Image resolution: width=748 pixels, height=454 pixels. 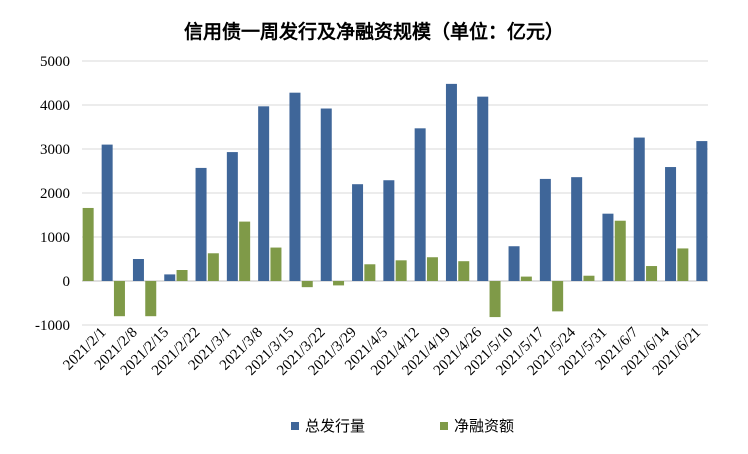 What do you see at coordinates (55, 106) in the screenshot?
I see `y-tick-label: 4000` at bounding box center [55, 106].